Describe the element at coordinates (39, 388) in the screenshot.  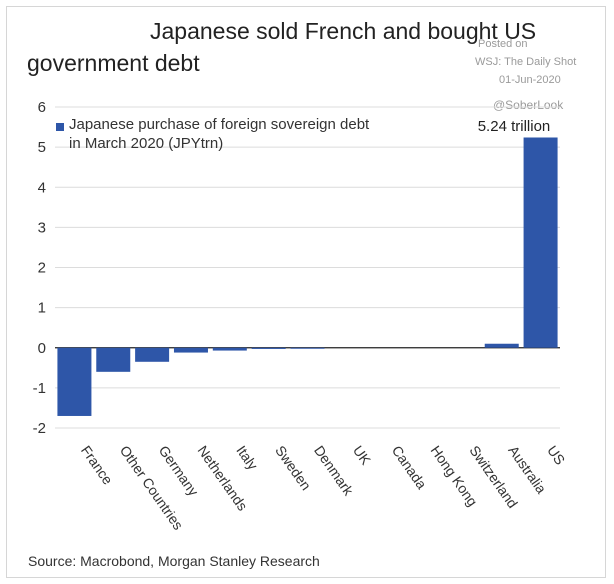
I see `y-tick-label: -1` at that location.